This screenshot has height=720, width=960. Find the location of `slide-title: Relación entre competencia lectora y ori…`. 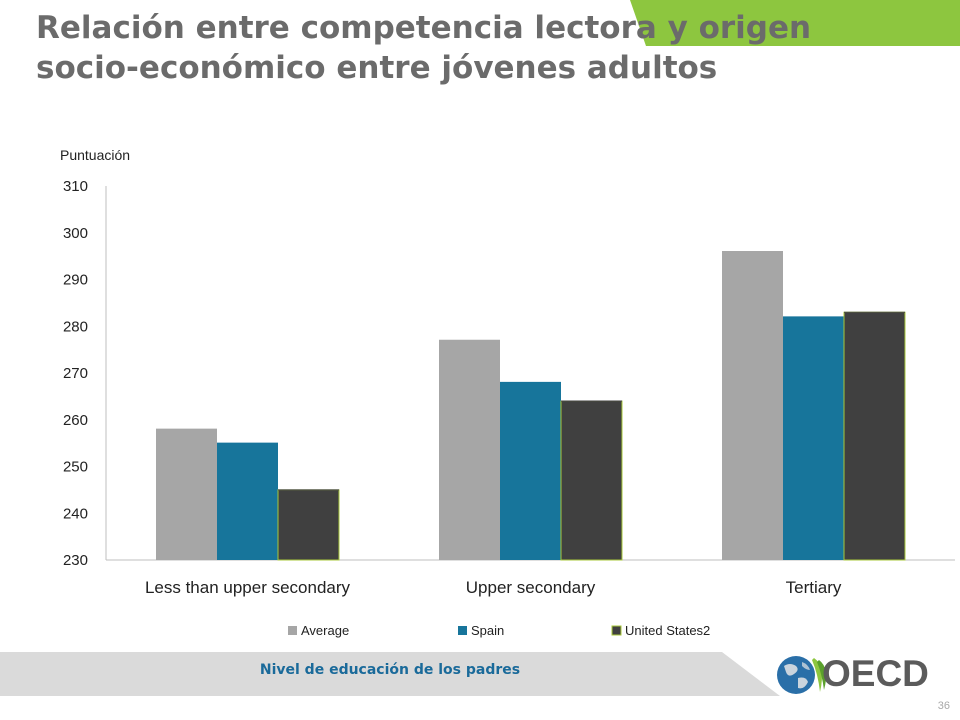

slide-title: Relación entre competencia lectora y ori… is located at coordinates (486, 48).